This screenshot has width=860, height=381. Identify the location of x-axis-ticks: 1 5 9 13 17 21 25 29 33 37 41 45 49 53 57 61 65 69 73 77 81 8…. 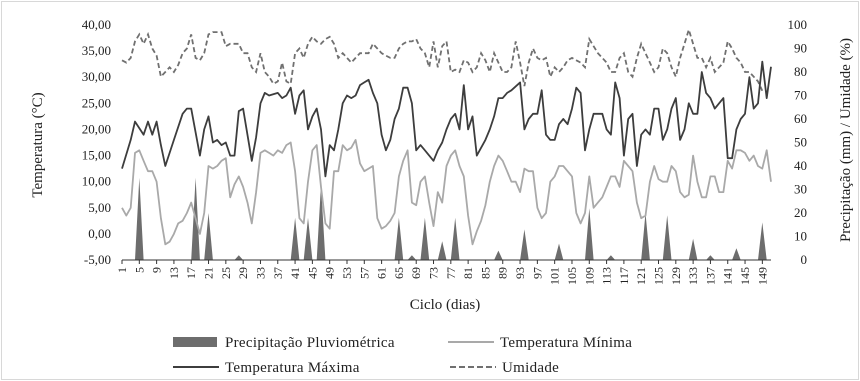
(442, 272).